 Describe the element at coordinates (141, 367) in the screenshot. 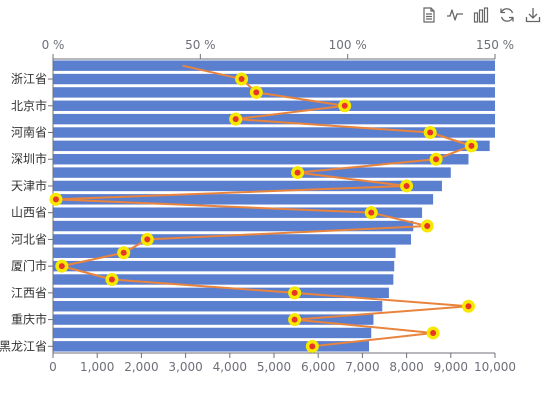

I see `bottom-axis-tick-label: 2,000` at that location.